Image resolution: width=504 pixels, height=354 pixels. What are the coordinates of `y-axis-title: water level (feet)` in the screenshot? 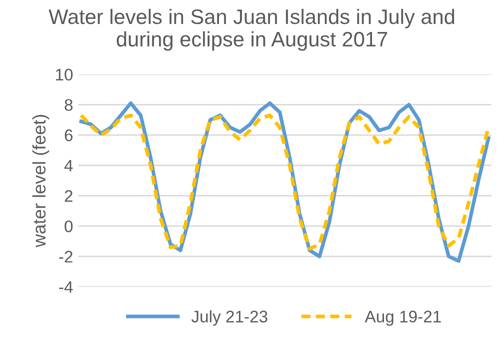 It's located at (41, 181).